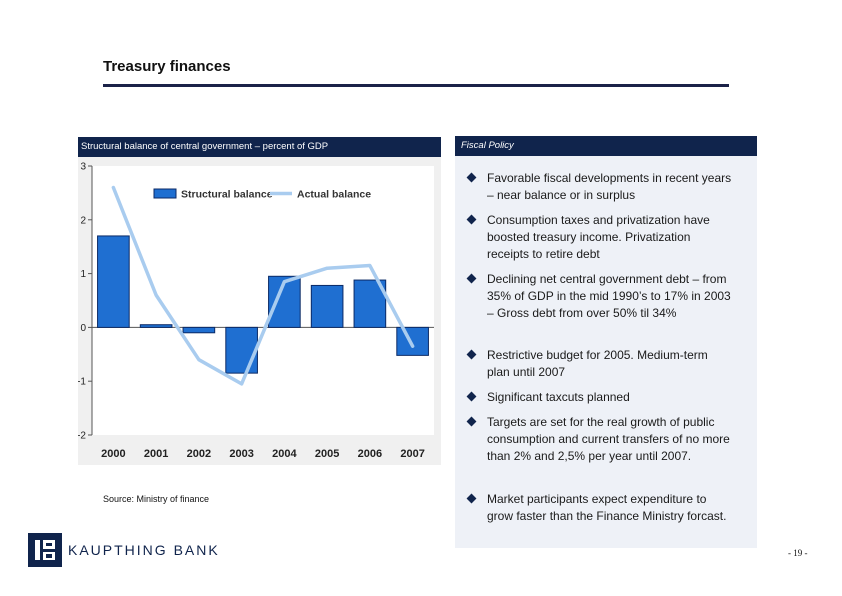  I want to click on x-tick-label: 2004, so click(284, 454).